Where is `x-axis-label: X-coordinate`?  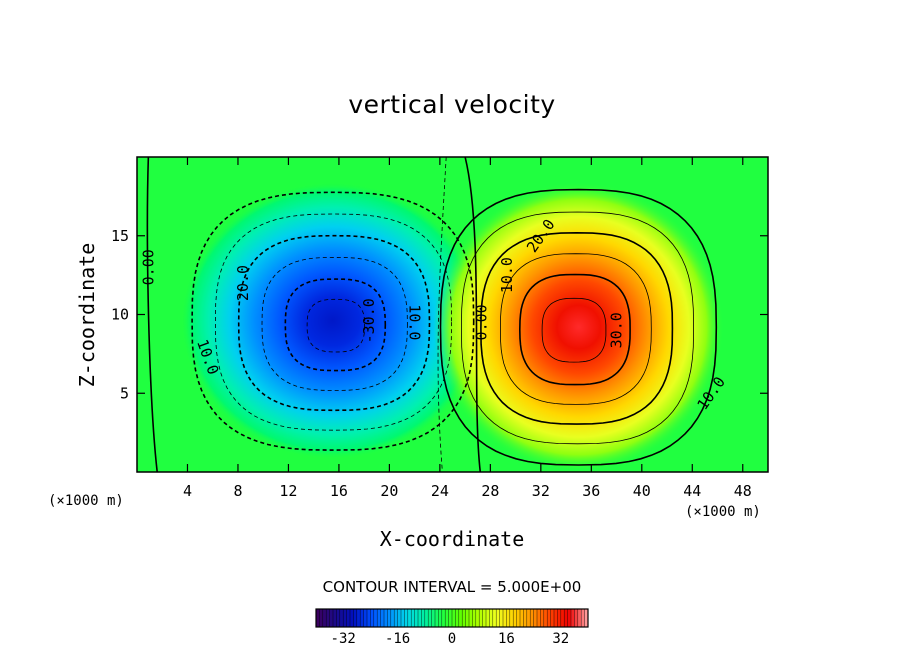 x-axis-label: X-coordinate is located at coordinates (452, 539).